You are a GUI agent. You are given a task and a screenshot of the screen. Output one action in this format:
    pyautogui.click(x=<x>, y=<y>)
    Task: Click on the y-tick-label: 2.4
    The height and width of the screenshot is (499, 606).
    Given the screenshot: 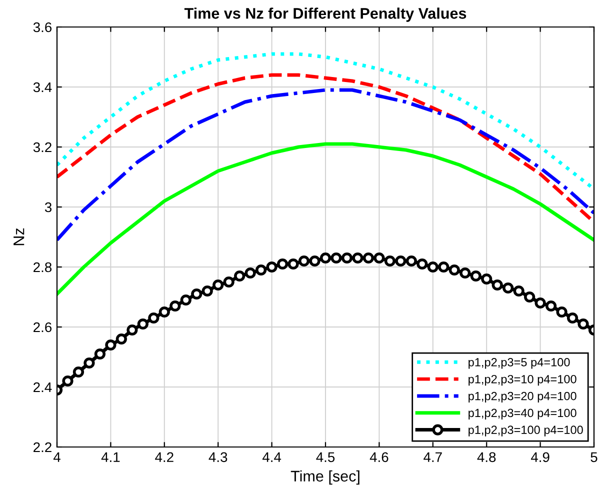 What is the action you would take?
    pyautogui.click(x=43, y=387)
    